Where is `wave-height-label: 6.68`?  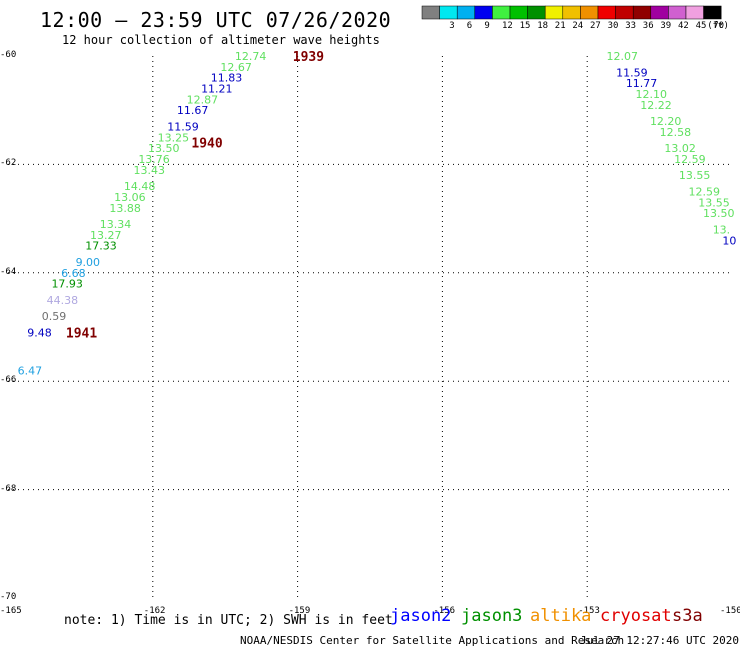 wave-height-label: 6.68 is located at coordinates (73, 273).